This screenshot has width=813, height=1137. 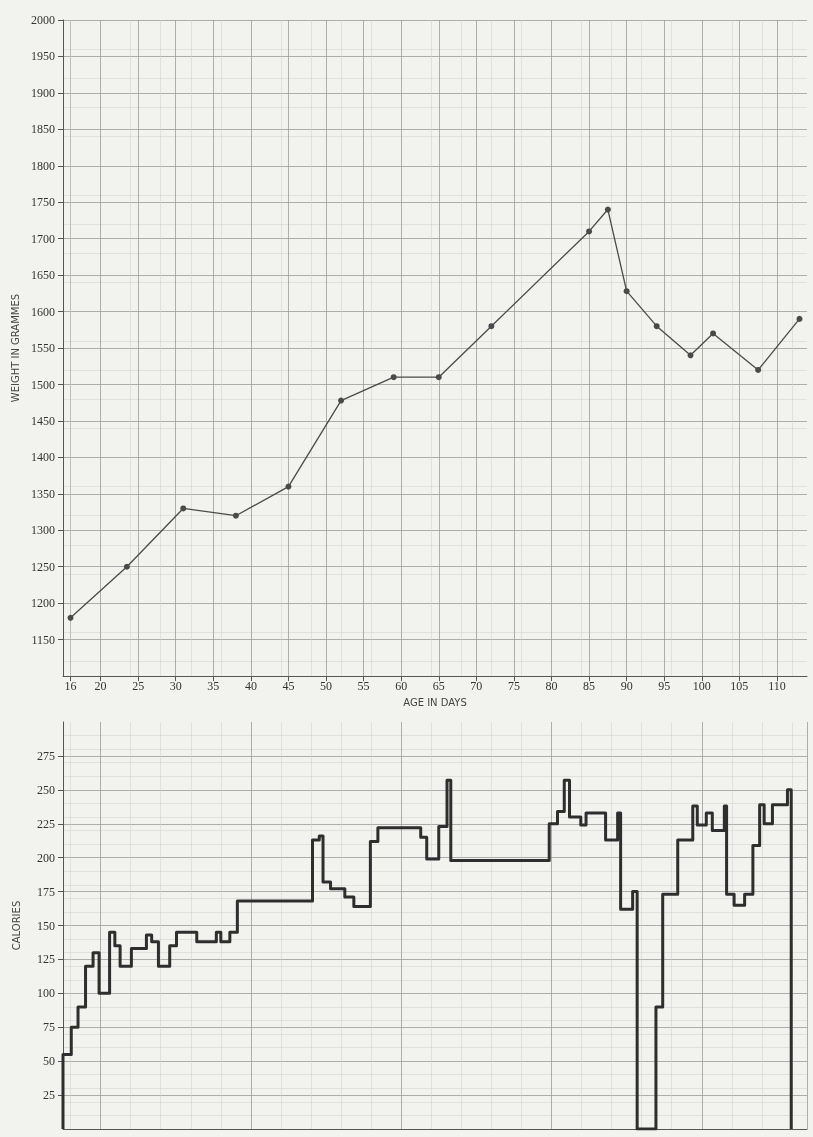 What do you see at coordinates (589, 686) in the screenshot?
I see `x-tick-label: 85` at bounding box center [589, 686].